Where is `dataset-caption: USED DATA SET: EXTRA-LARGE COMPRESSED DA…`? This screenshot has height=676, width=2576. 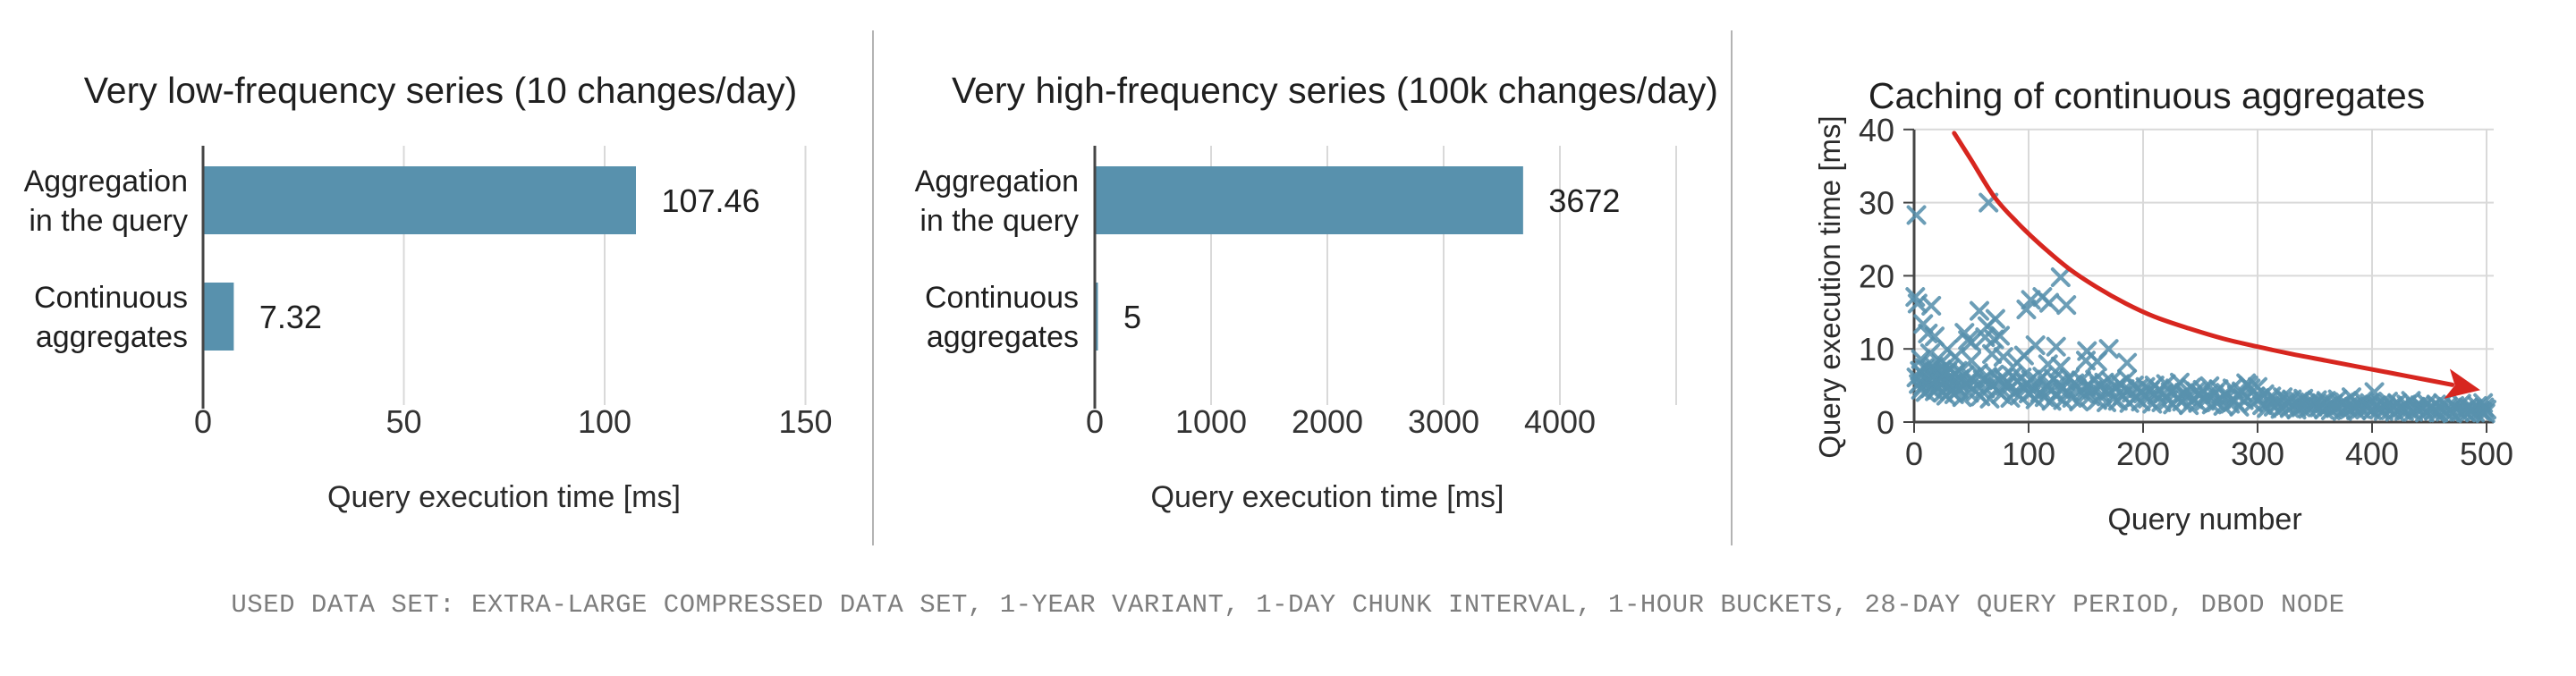
dataset-caption: USED DATA SET: EXTRA-LARGE COMPRESSED DA… is located at coordinates (1288, 605).